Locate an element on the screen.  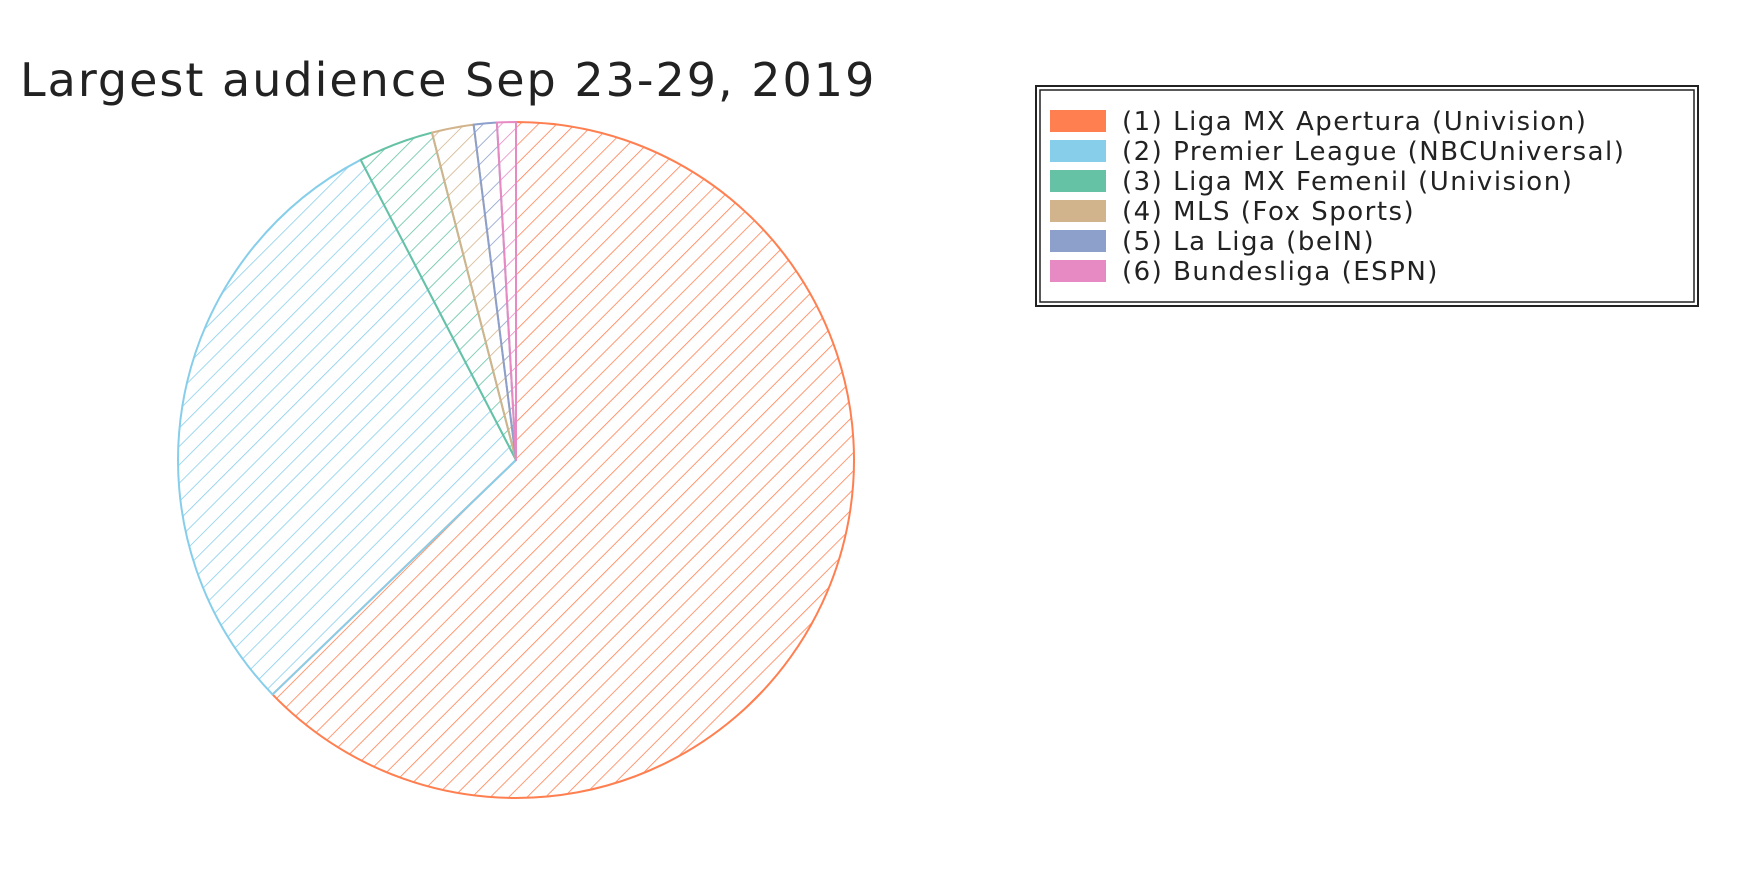
legend-swatch-liga-mx-apertura is located at coordinates (1078, 121).